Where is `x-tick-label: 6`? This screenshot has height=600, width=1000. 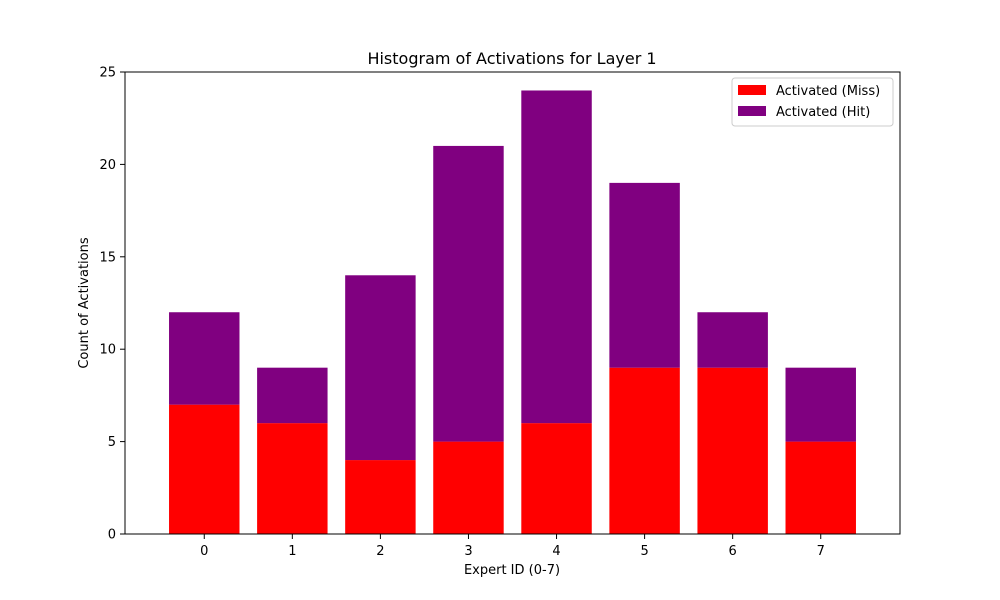 x-tick-label: 6 is located at coordinates (733, 551).